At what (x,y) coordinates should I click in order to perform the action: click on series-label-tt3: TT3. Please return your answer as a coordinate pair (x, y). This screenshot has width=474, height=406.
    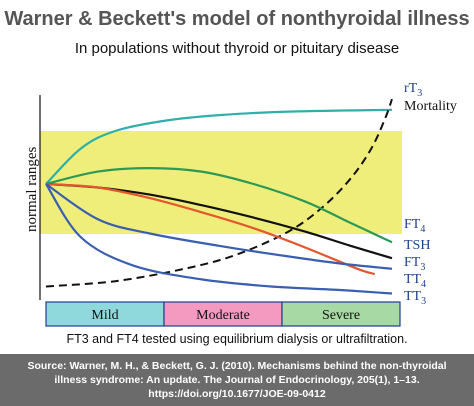
    Looking at the image, I should click on (415, 298).